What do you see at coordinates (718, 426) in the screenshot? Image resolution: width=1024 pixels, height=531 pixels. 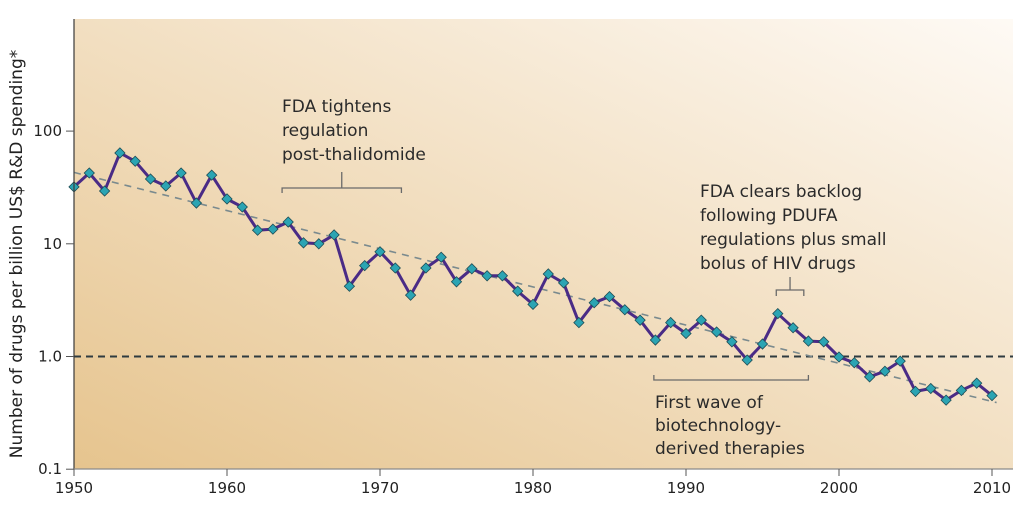 I see `annotation-text: biotechnology-` at bounding box center [718, 426].